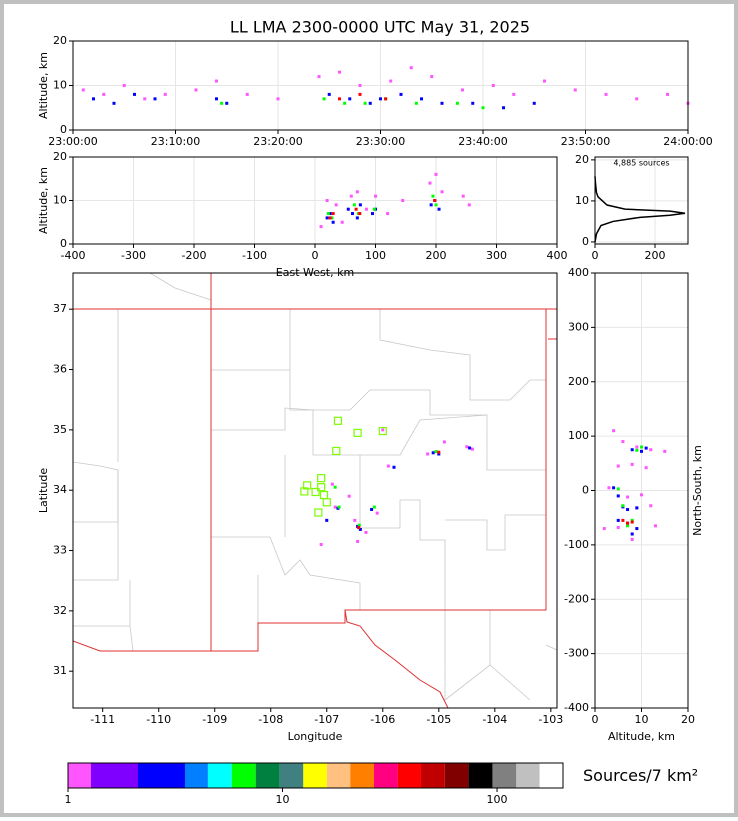 The image size is (738, 821). Describe the element at coordinates (585, 141) in the screenshot. I see `x-tick-label: 23:50:00` at that location.